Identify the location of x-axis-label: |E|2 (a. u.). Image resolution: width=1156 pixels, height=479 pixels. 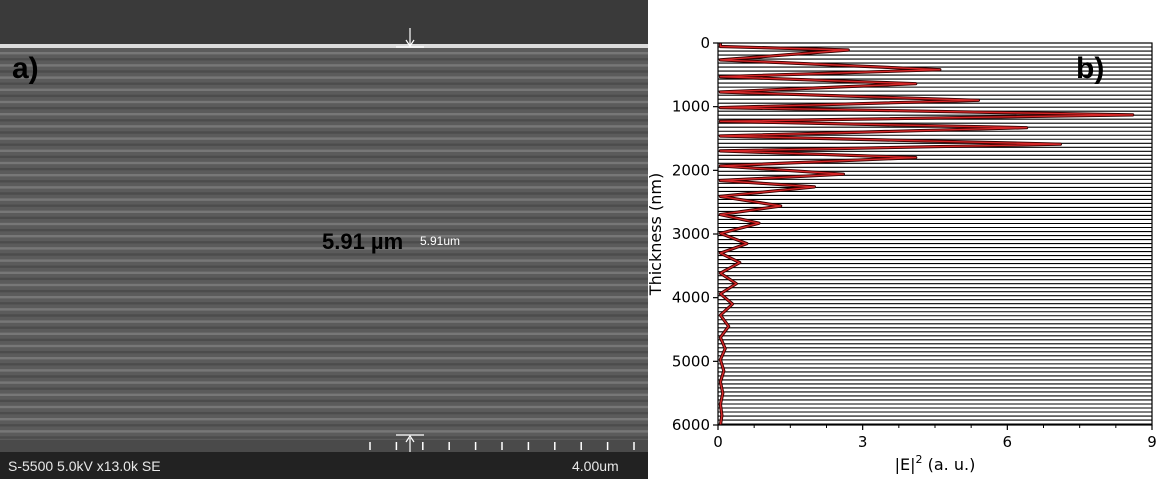
(935, 463).